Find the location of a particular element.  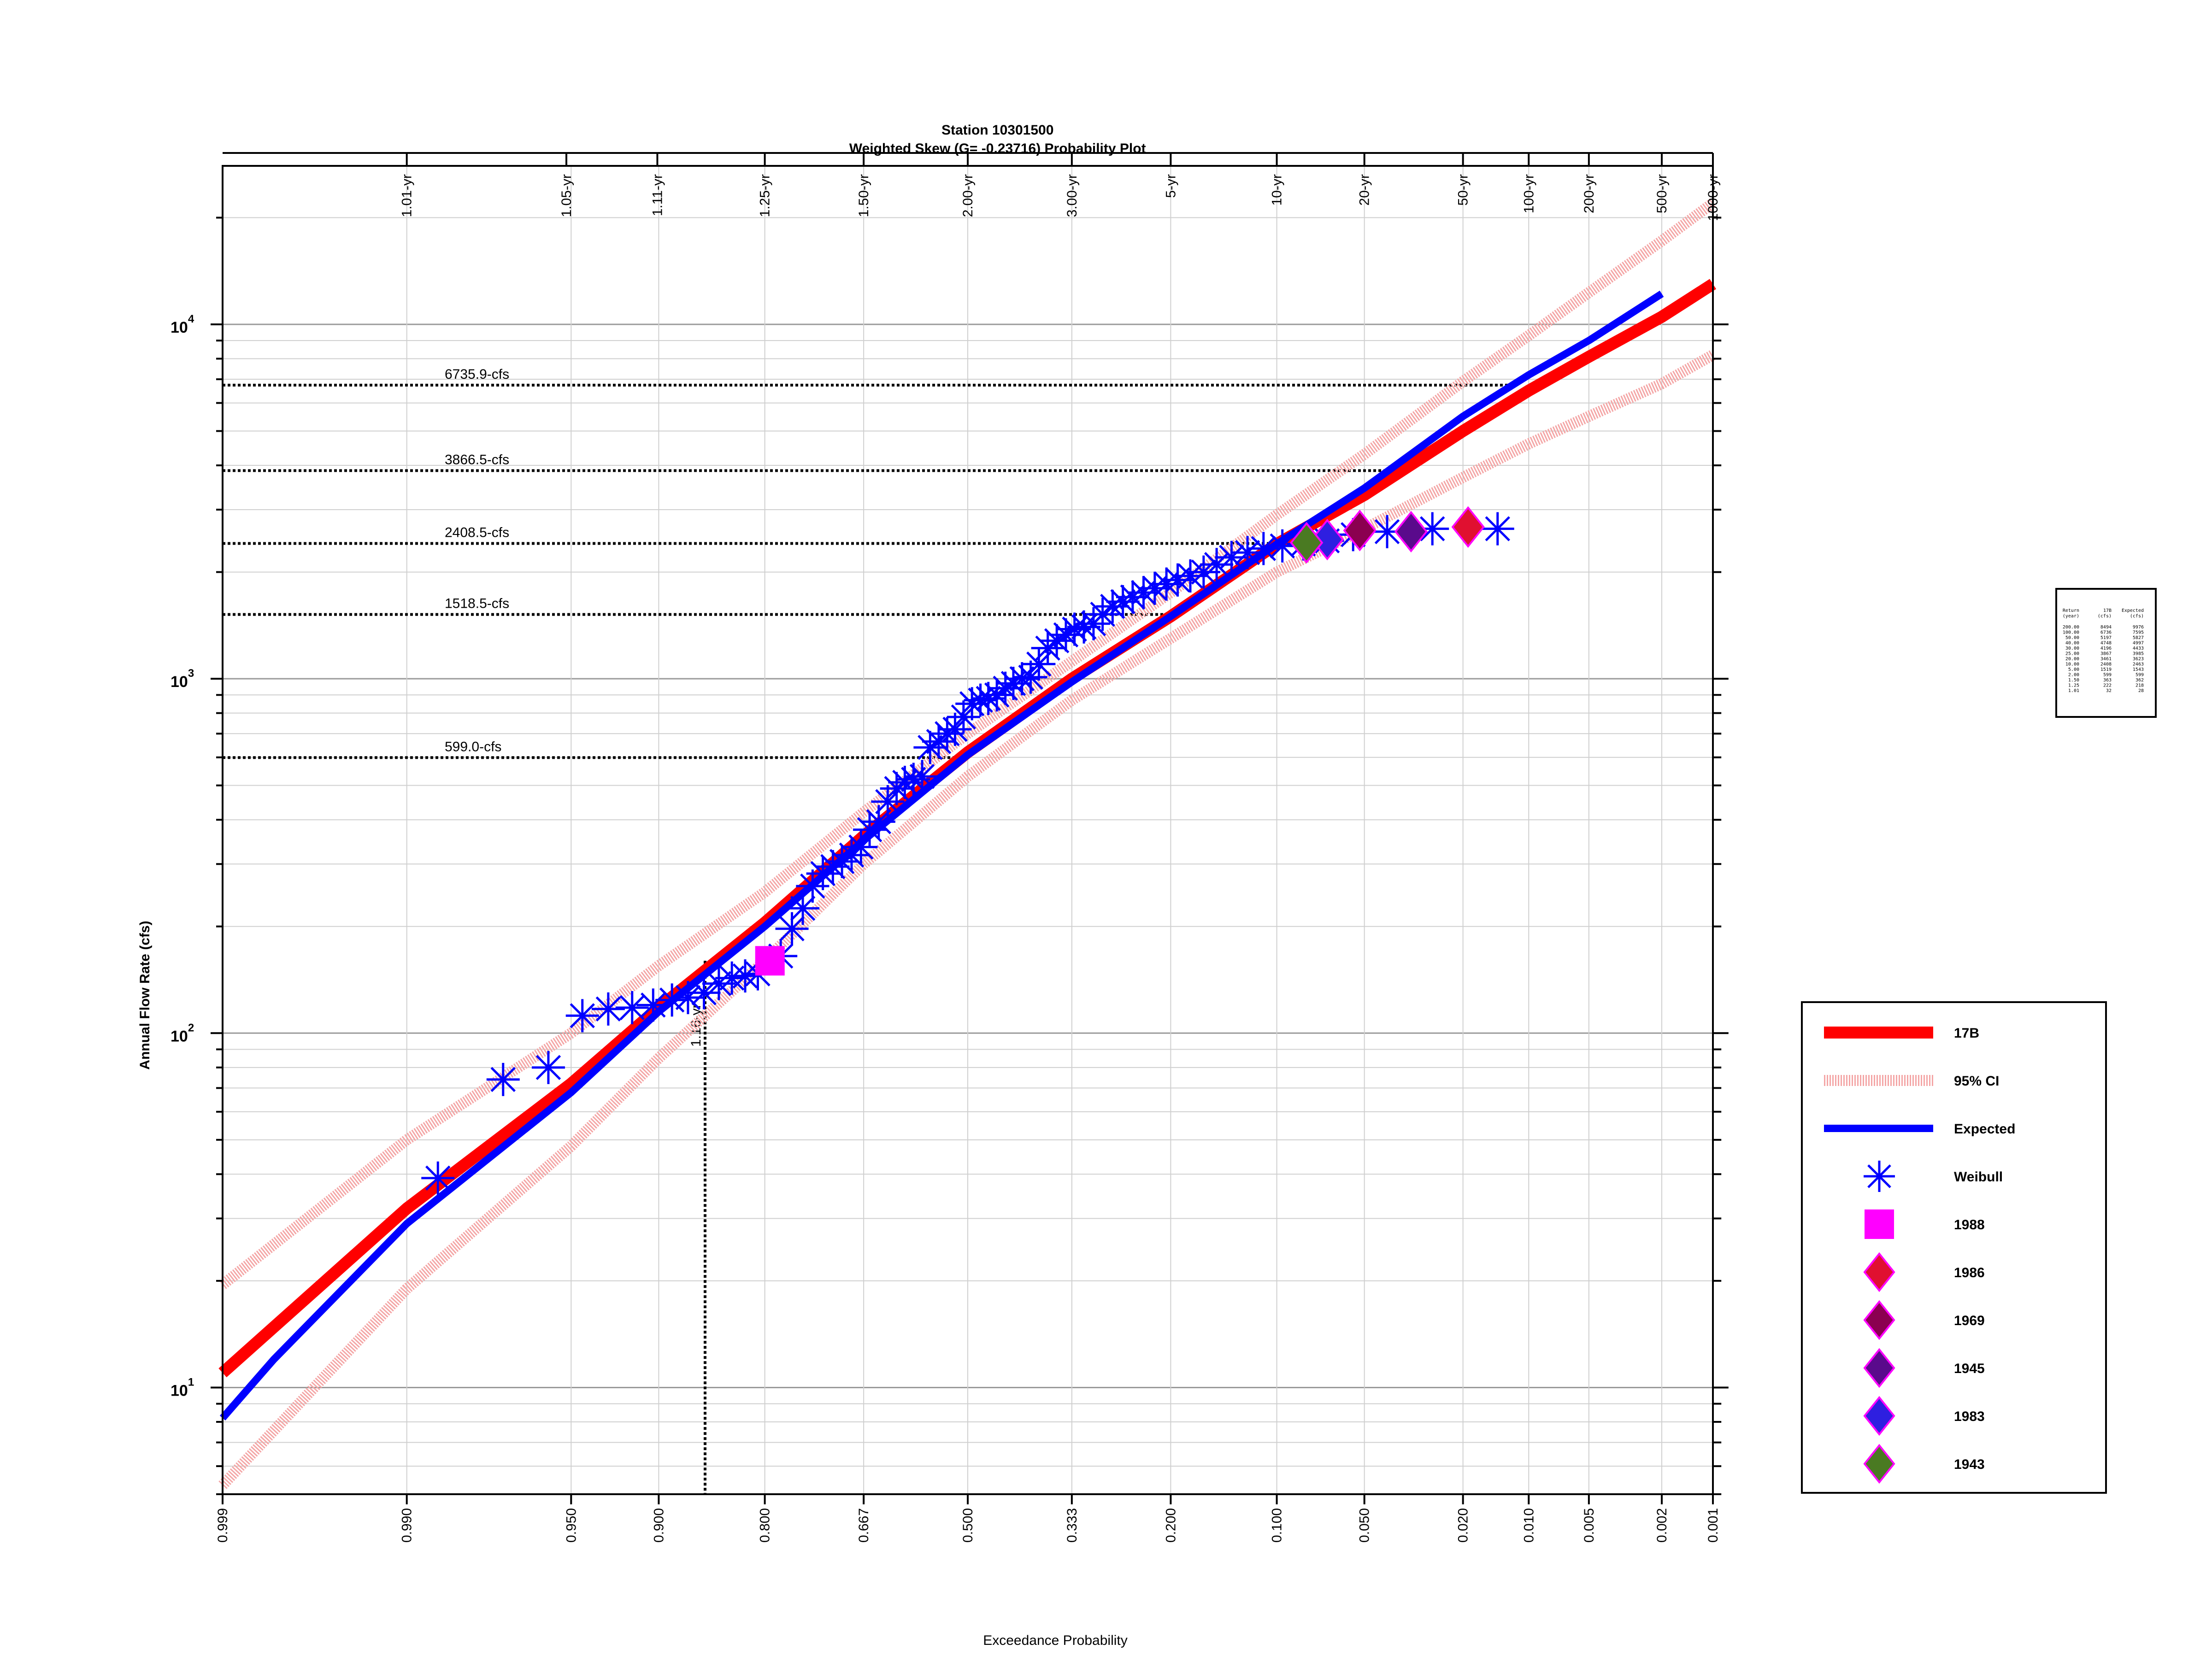

legend-item-1969: 1969 is located at coordinates (1924, 1320).